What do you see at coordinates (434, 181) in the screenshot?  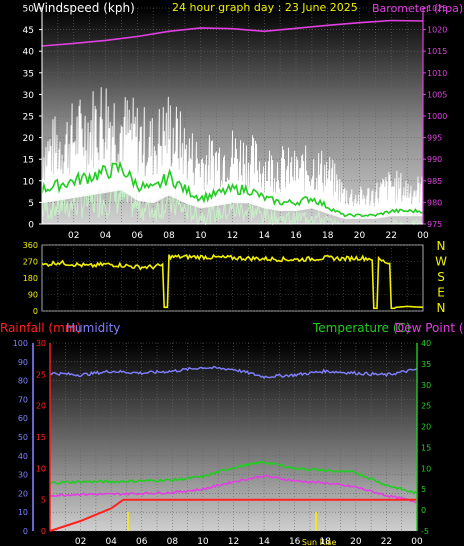 I see `barometer-tick-label: 985` at bounding box center [434, 181].